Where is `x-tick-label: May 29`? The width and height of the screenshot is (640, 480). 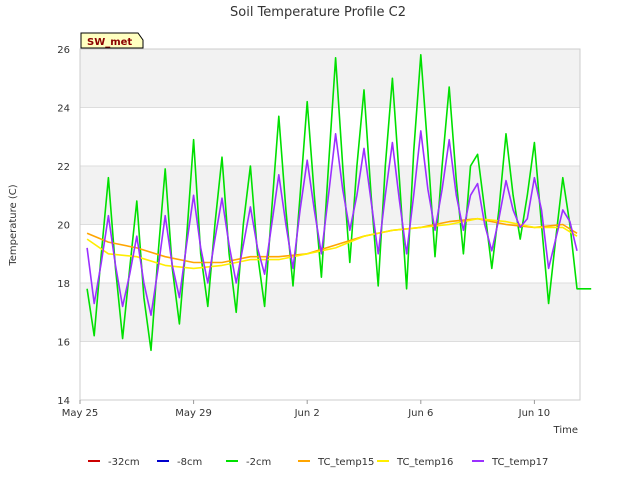
x-tick-label: May 29 is located at coordinates (193, 413).